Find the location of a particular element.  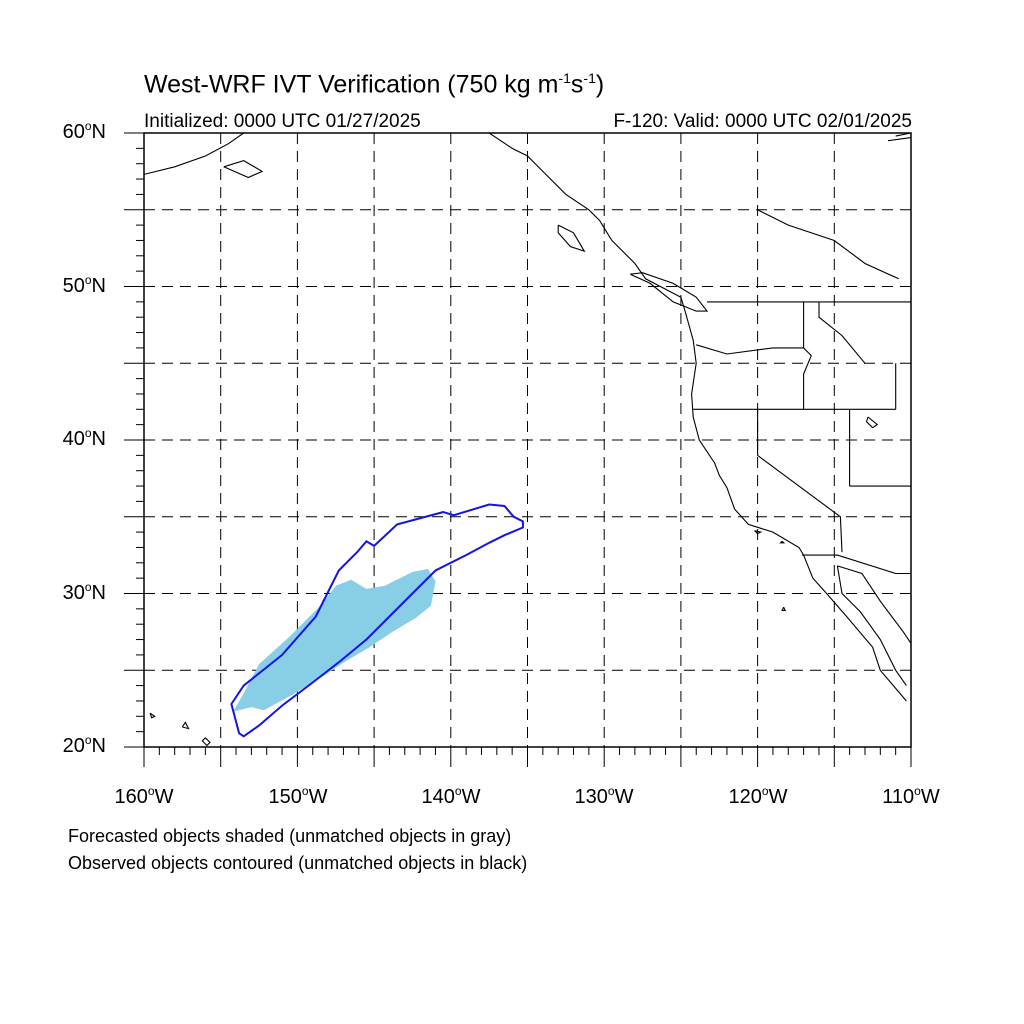

lat-label-50: 50oN is located at coordinates (84, 285).